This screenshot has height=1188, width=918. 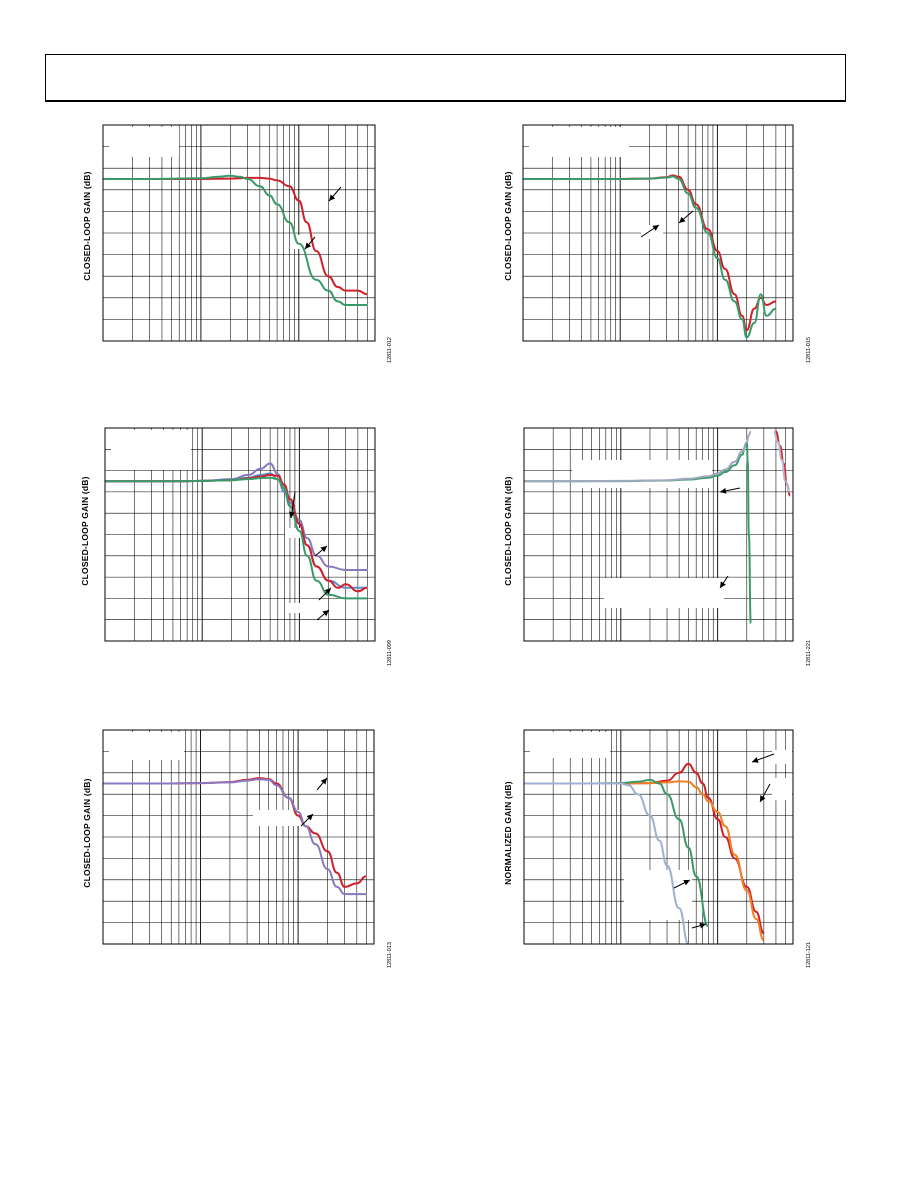 I want to click on page-header-box, so click(x=445, y=78).